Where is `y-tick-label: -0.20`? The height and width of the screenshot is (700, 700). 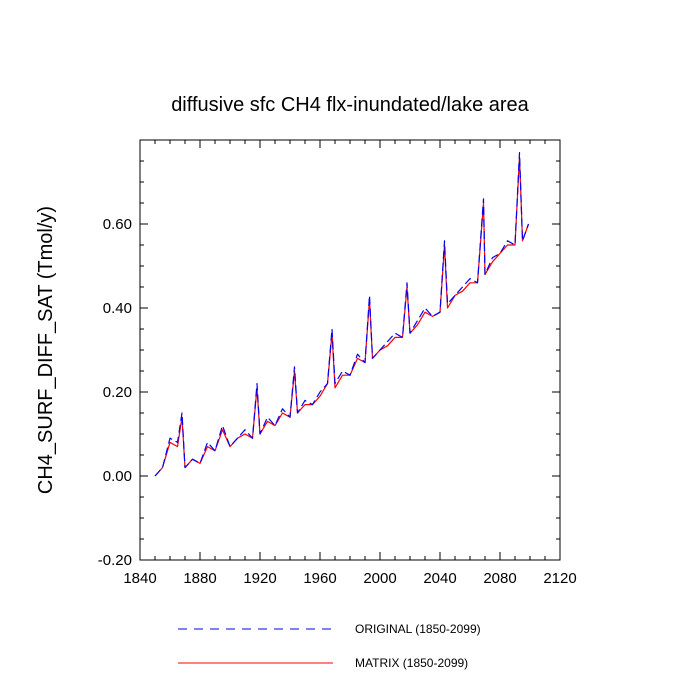
y-tick-label: -0.20 is located at coordinates (115, 560).